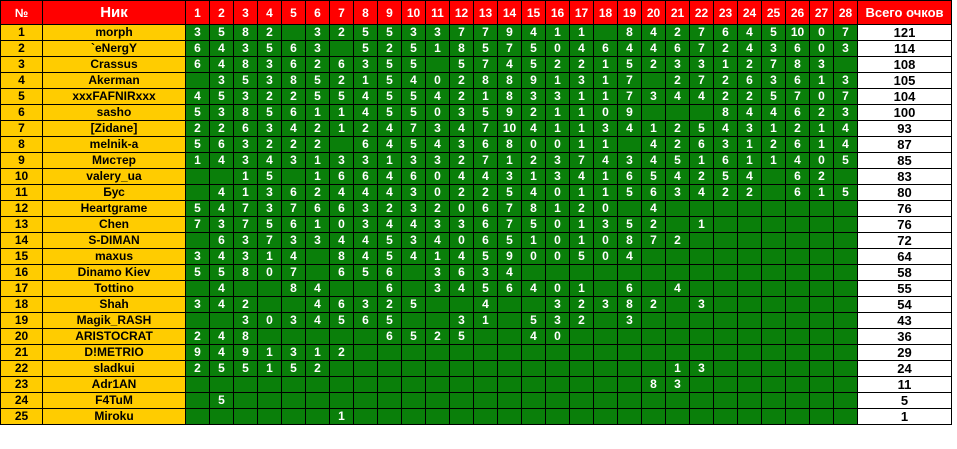  What do you see at coordinates (21, 96) in the screenshot?
I see `rank-cell: 5` at bounding box center [21, 96].